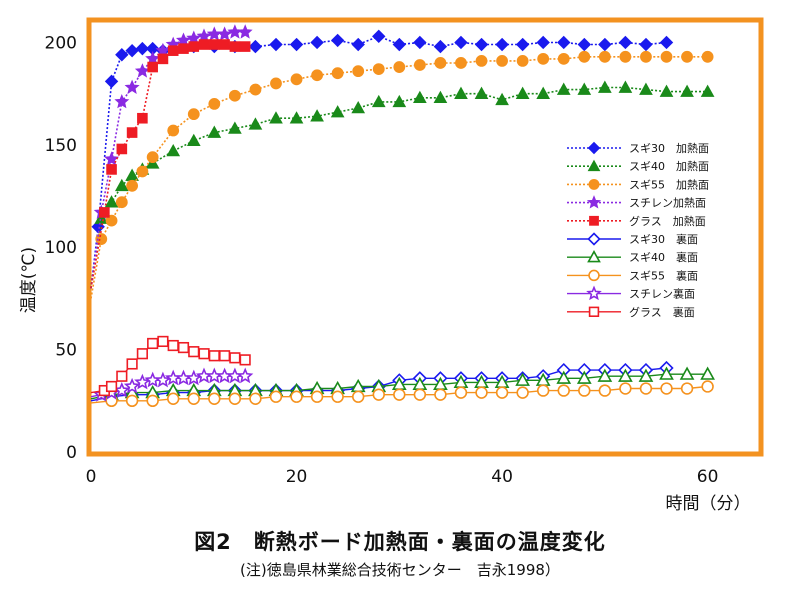 This screenshot has height=600, width=800. Describe the element at coordinates (708, 504) in the screenshot. I see `x-axis-label: 時間（分）` at that location.